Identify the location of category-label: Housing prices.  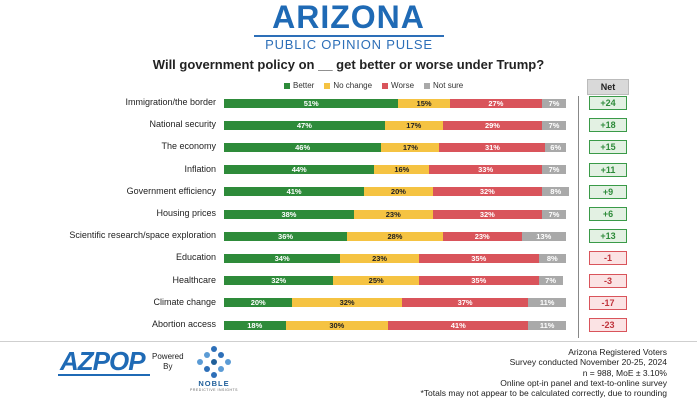
(186, 213).